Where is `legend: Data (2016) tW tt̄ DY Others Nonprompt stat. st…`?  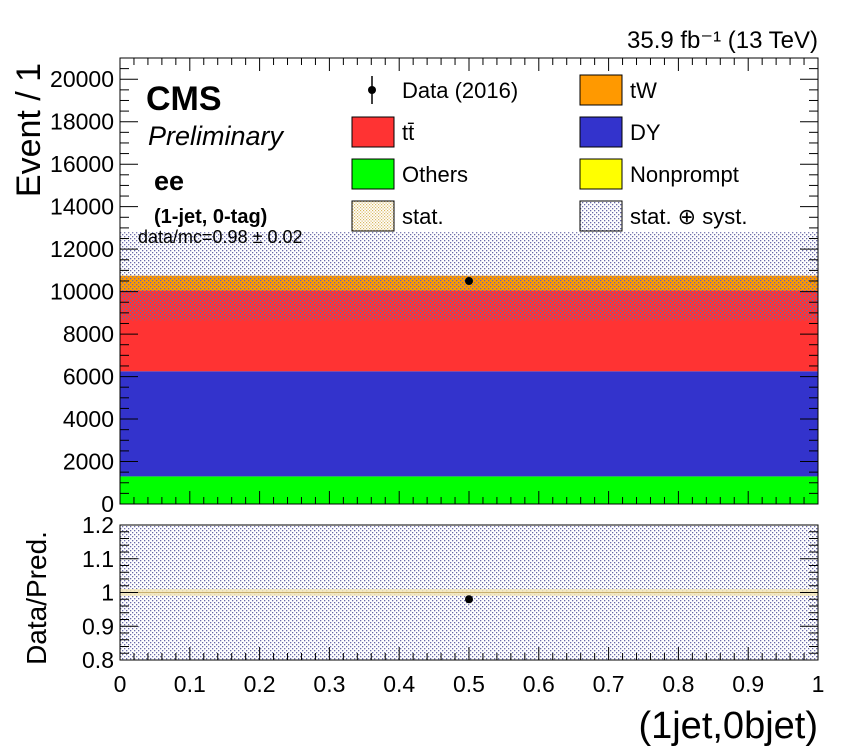
legend: Data (2016) tW tt̄ DY Others Nonprompt stat. st… is located at coordinates (549, 153).